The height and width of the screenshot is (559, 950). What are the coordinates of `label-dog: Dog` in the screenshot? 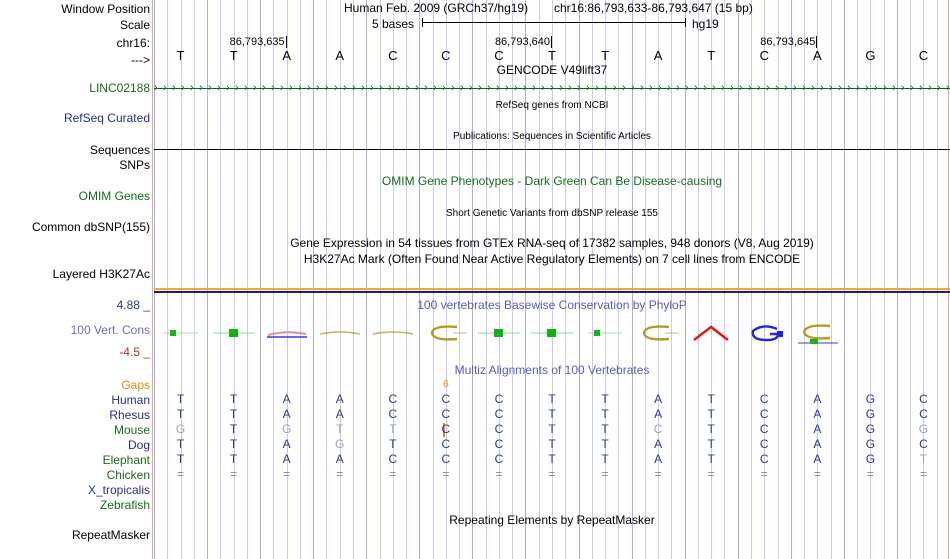 It's located at (138, 445).